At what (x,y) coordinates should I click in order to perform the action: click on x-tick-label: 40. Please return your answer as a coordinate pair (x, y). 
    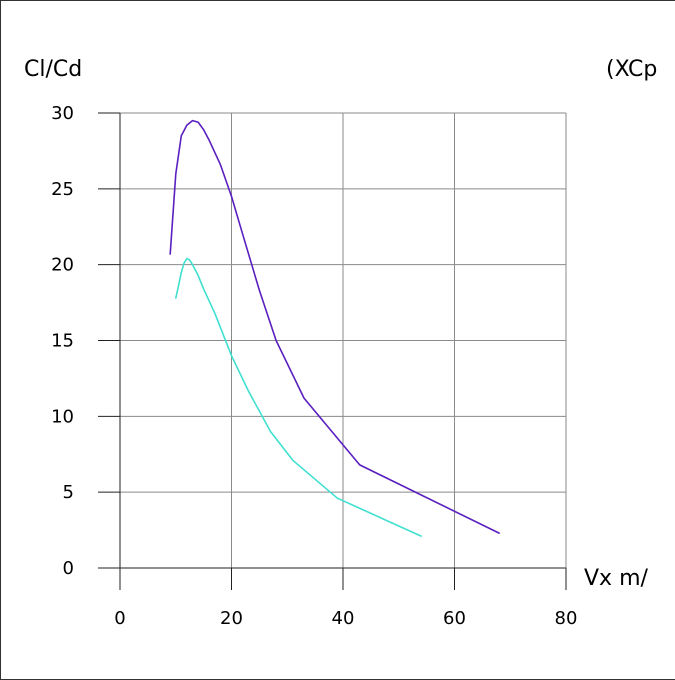
    Looking at the image, I should click on (343, 618).